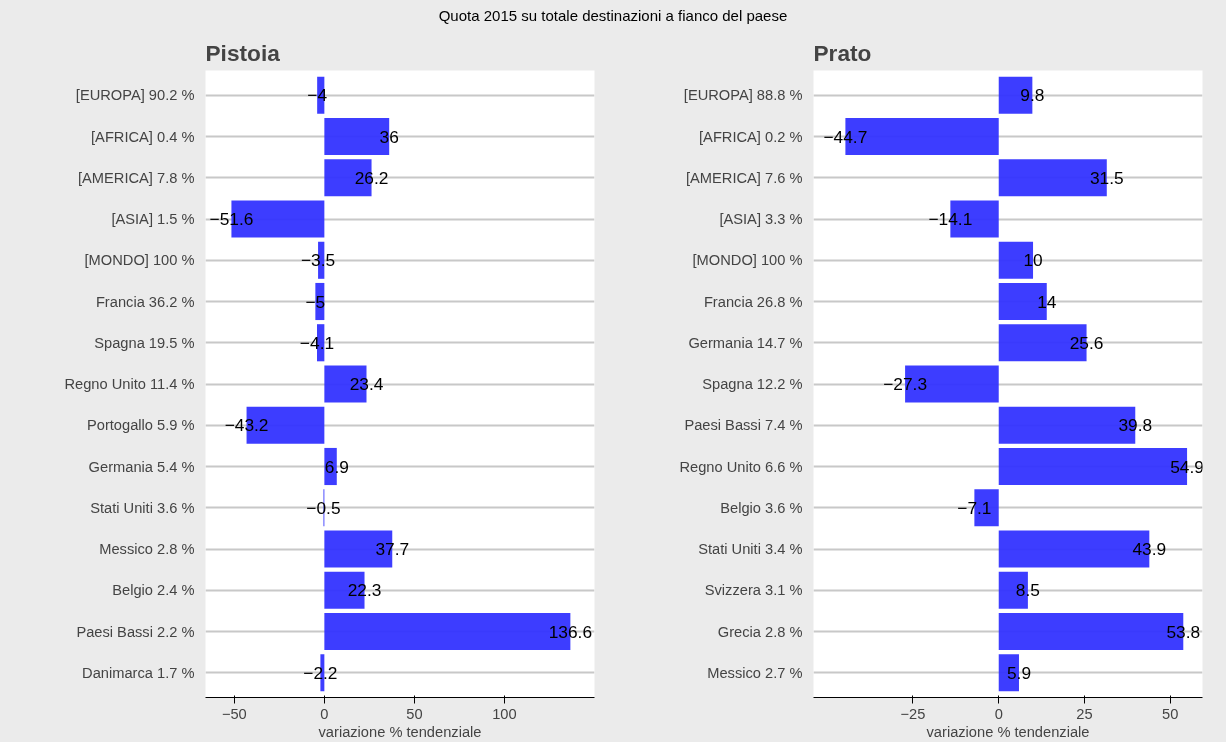  I want to click on data-label: 25.6, so click(1086, 342).